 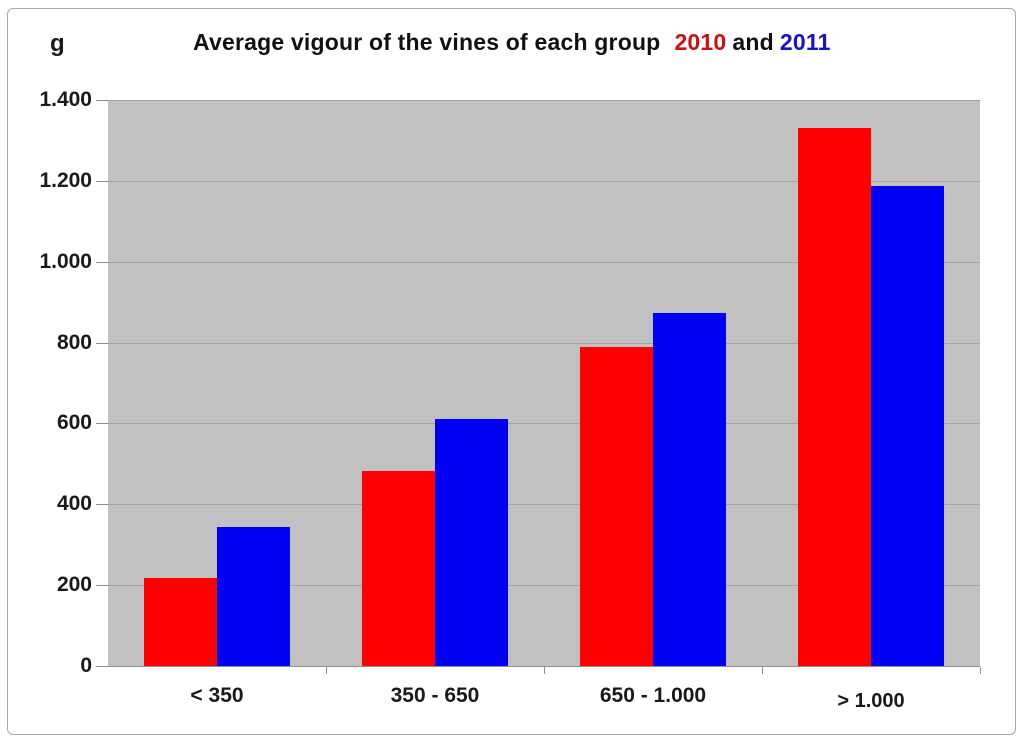 I want to click on x-category-label: > 1.000, so click(x=871, y=701).